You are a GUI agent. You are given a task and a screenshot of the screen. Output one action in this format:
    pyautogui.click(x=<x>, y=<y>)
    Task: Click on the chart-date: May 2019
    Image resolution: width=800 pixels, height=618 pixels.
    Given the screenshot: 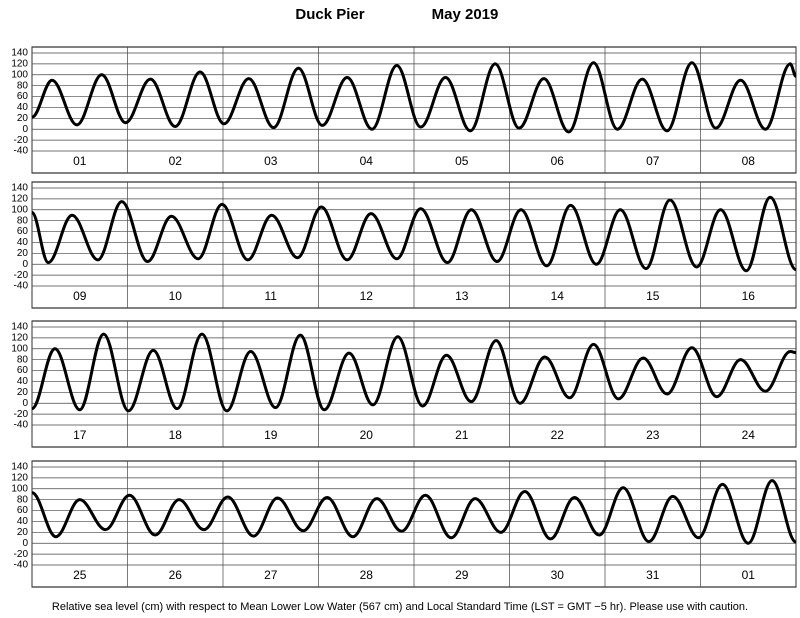 What is the action you would take?
    pyautogui.click(x=465, y=14)
    